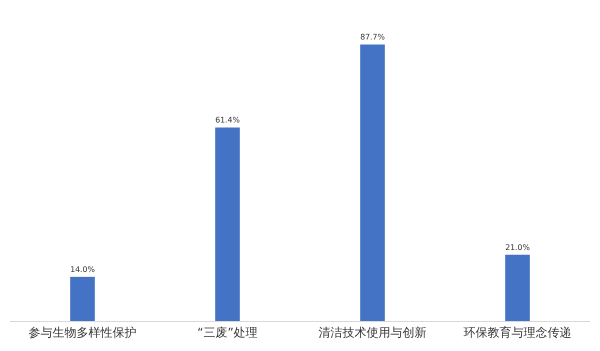 The image size is (600, 351). I want to click on x-tick-label: 清洁技术使用与创新, so click(372, 332).